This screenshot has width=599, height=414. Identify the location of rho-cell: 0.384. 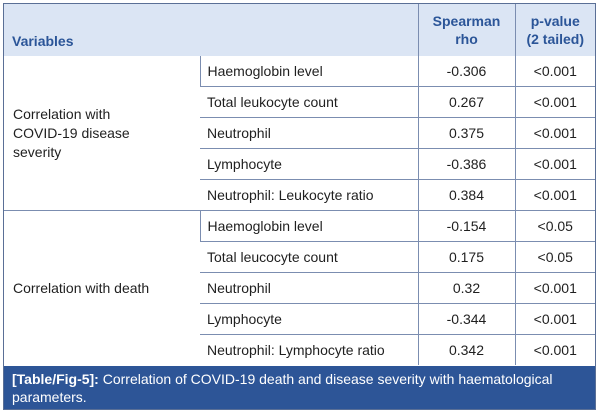
(466, 195).